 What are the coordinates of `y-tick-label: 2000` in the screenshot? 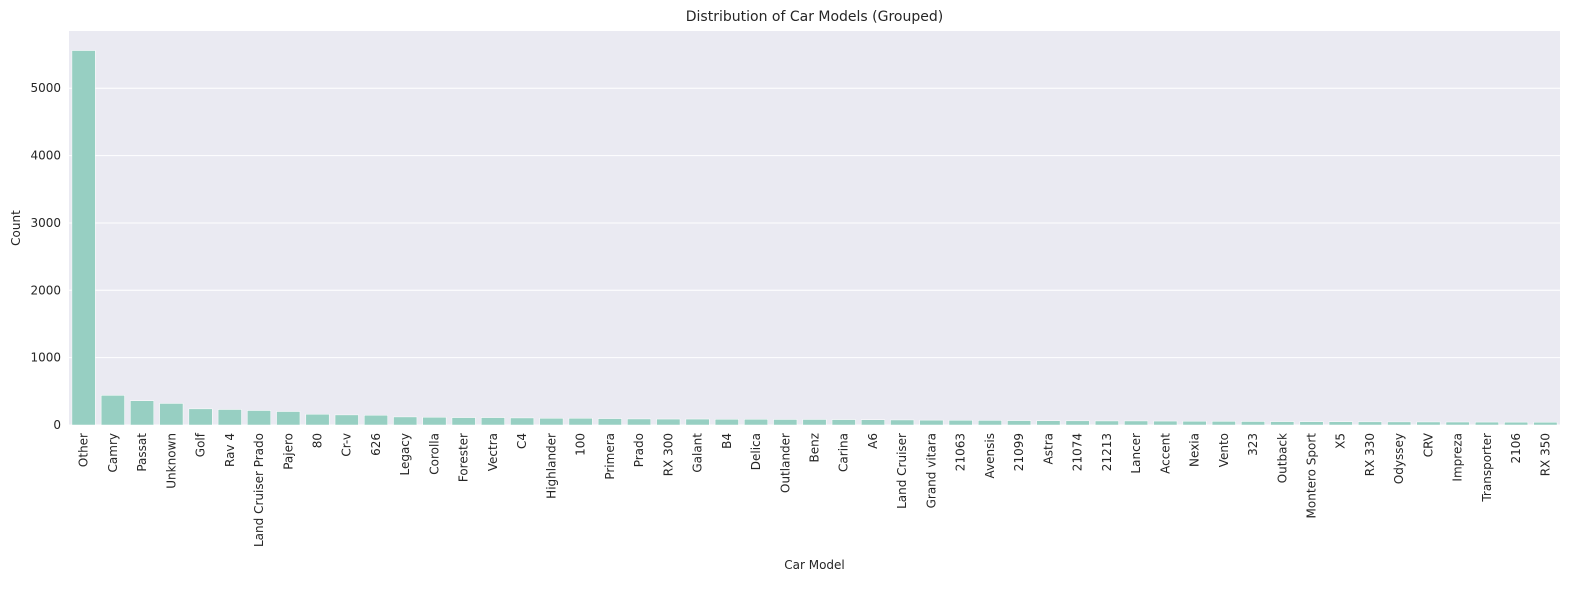 It's located at (45, 290).